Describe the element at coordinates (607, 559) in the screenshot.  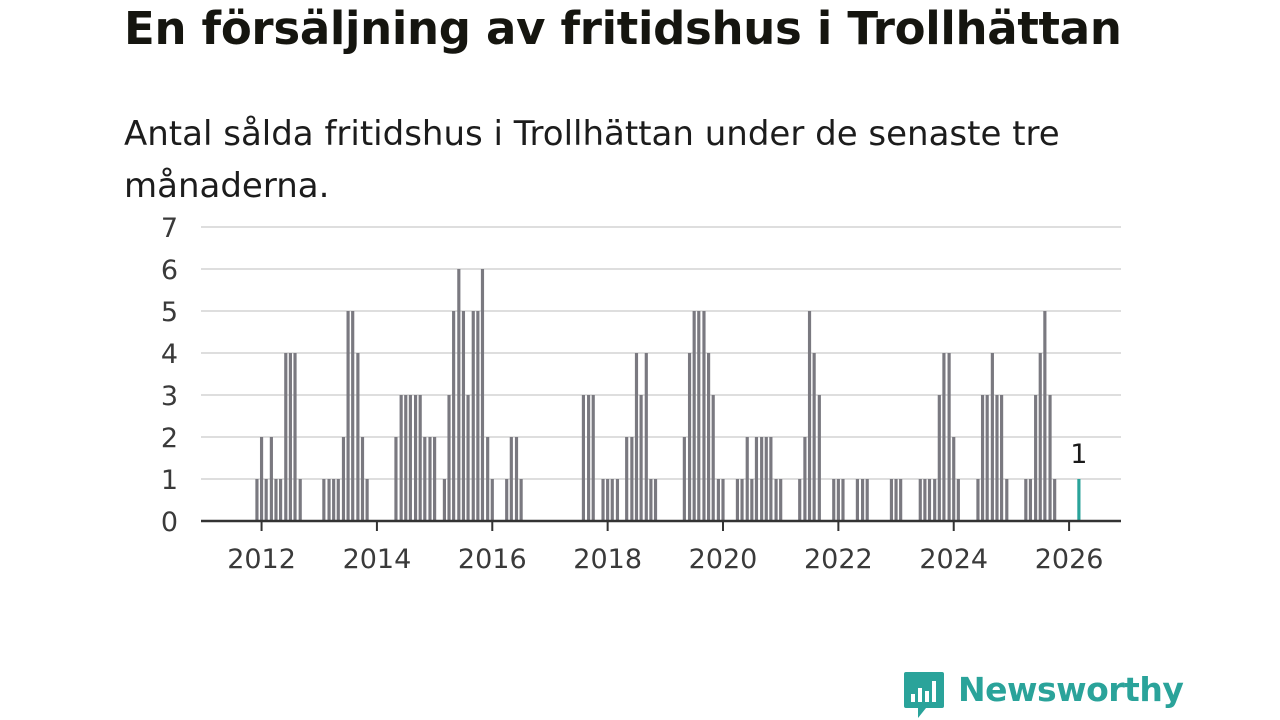
I see `x-tick-label-2018: 2018` at that location.